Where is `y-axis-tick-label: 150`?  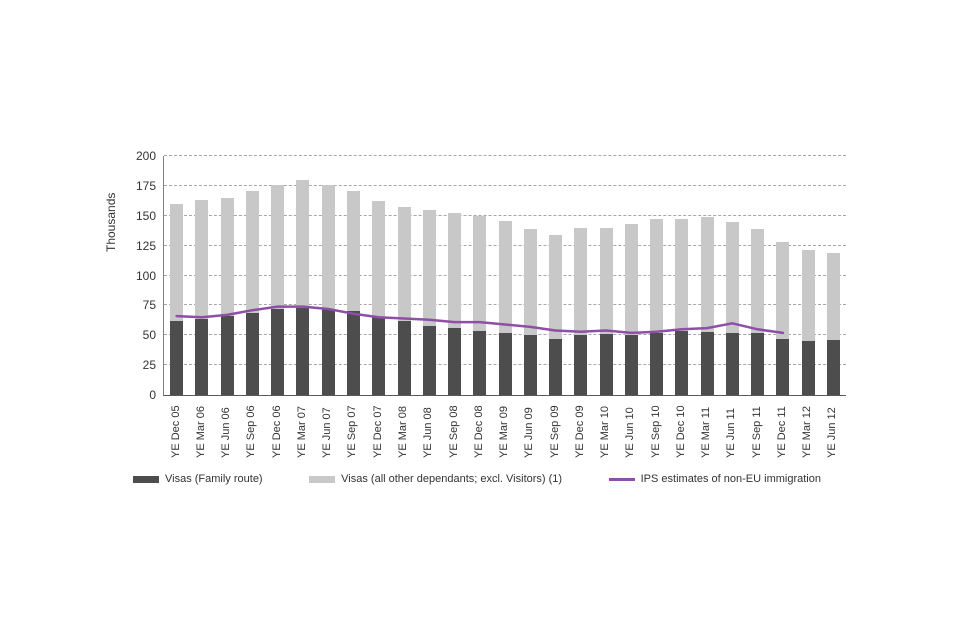 y-axis-tick-label: 150 is located at coordinates (145, 215).